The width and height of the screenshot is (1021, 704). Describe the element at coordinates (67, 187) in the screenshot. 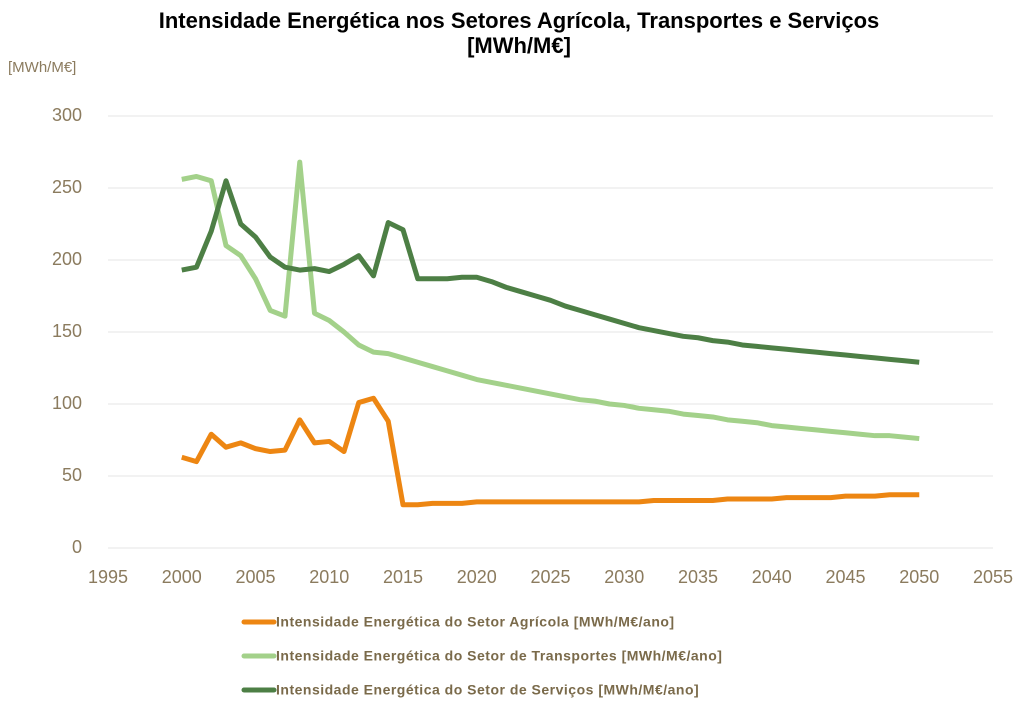

I see `y-tick-label: 250` at that location.